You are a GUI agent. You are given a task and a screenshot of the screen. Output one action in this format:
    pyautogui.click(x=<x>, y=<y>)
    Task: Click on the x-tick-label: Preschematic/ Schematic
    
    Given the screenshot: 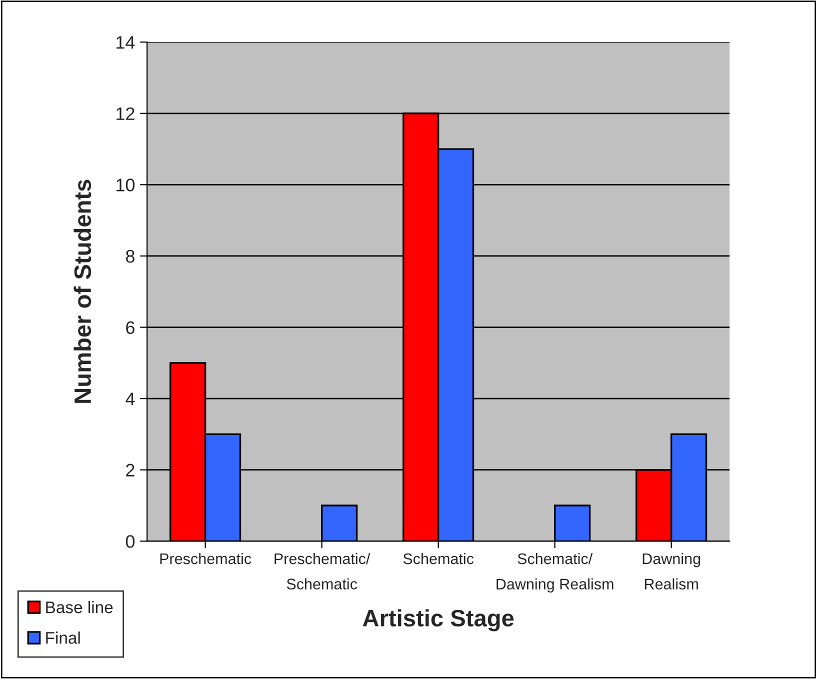 What is the action you would take?
    pyautogui.click(x=322, y=571)
    